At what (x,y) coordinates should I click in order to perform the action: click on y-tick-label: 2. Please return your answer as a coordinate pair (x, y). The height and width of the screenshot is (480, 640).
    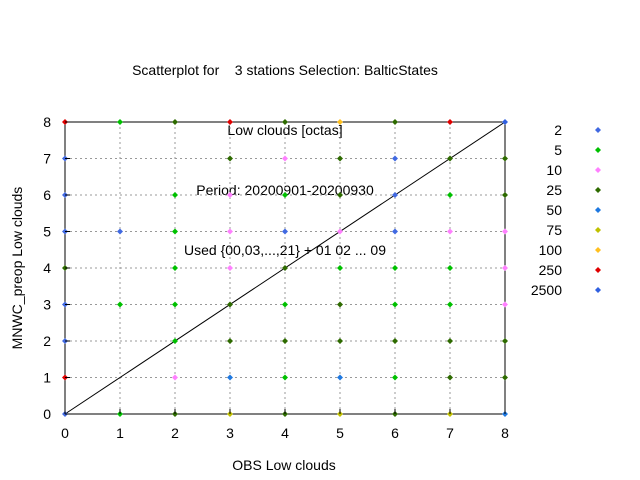
    Looking at the image, I should click on (47, 341).